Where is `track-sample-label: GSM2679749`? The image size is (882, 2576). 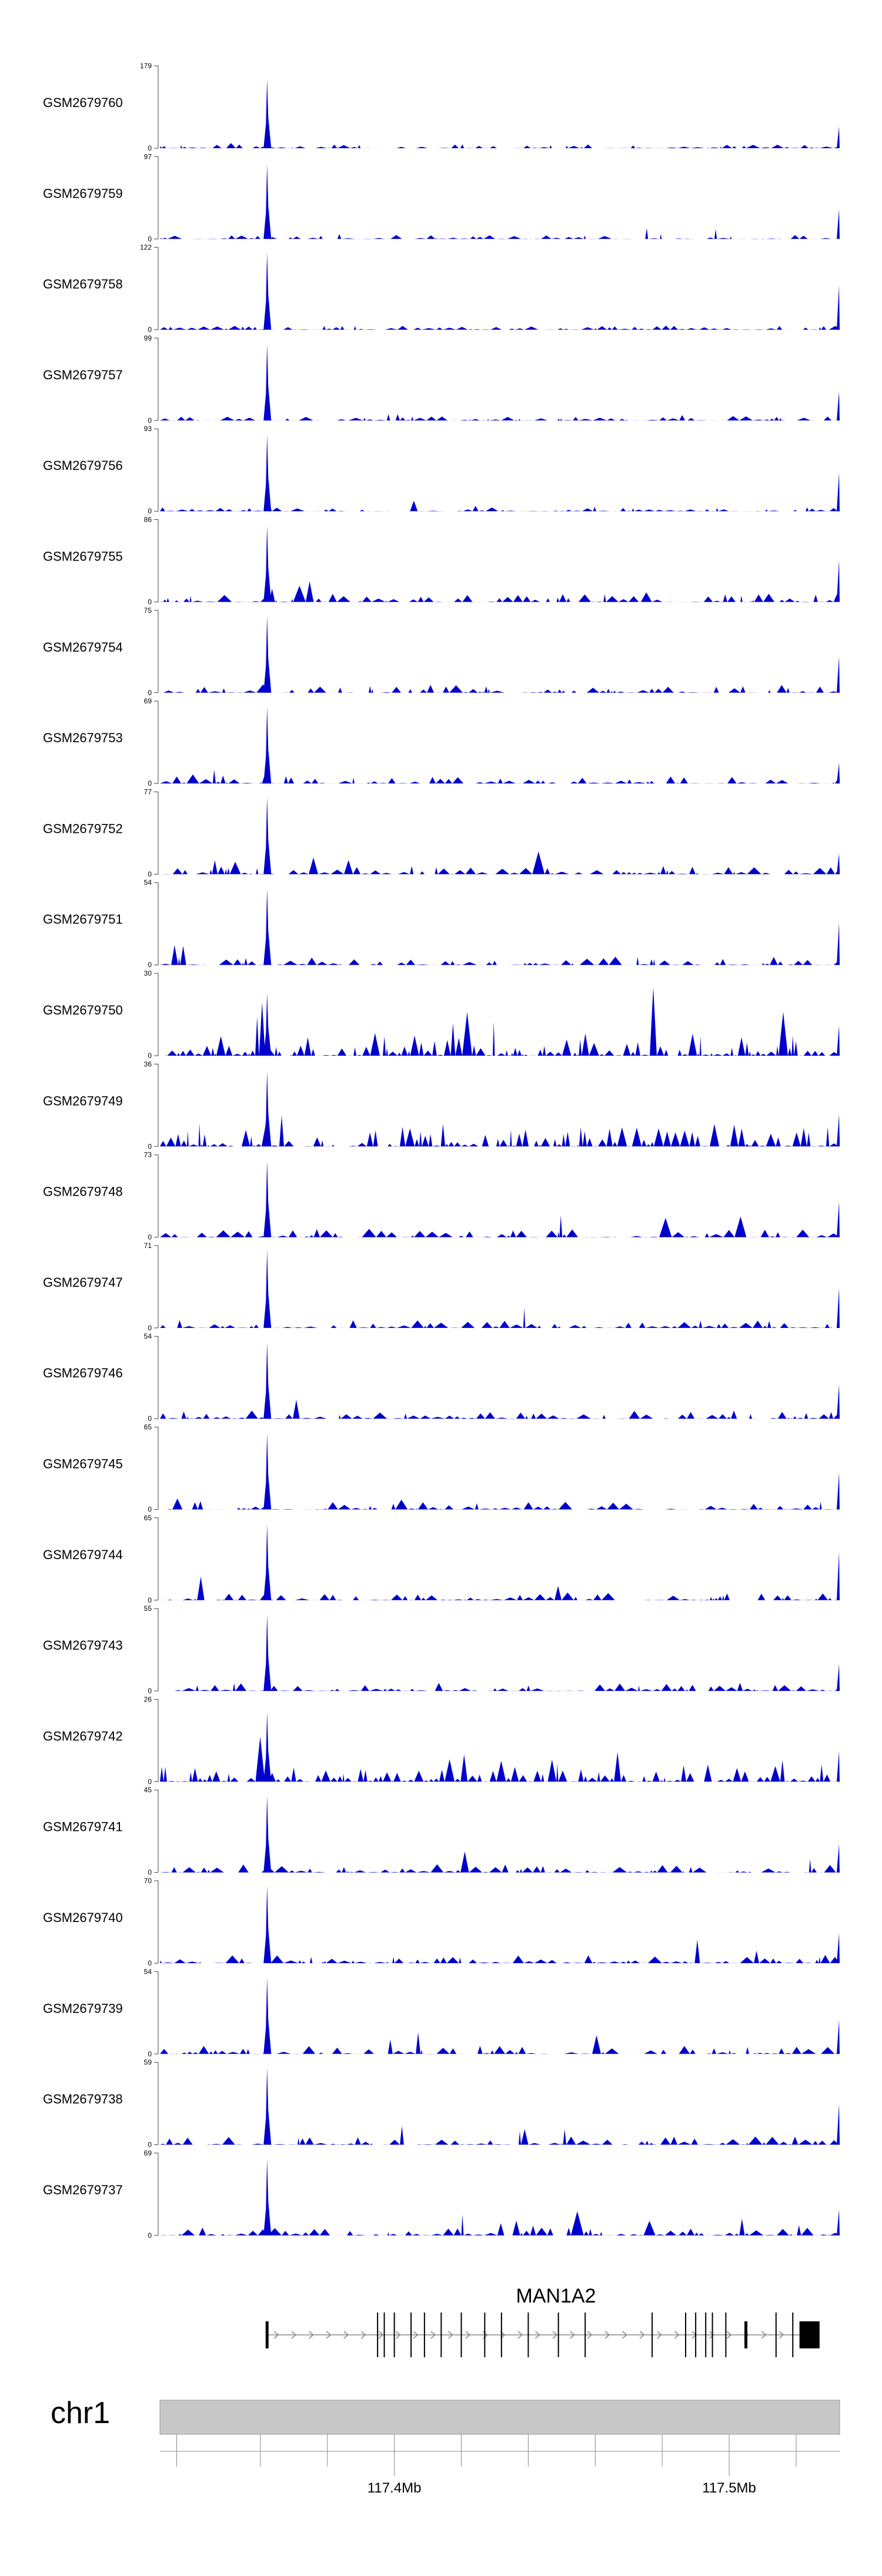 track-sample-label: GSM2679749 is located at coordinates (83, 1100).